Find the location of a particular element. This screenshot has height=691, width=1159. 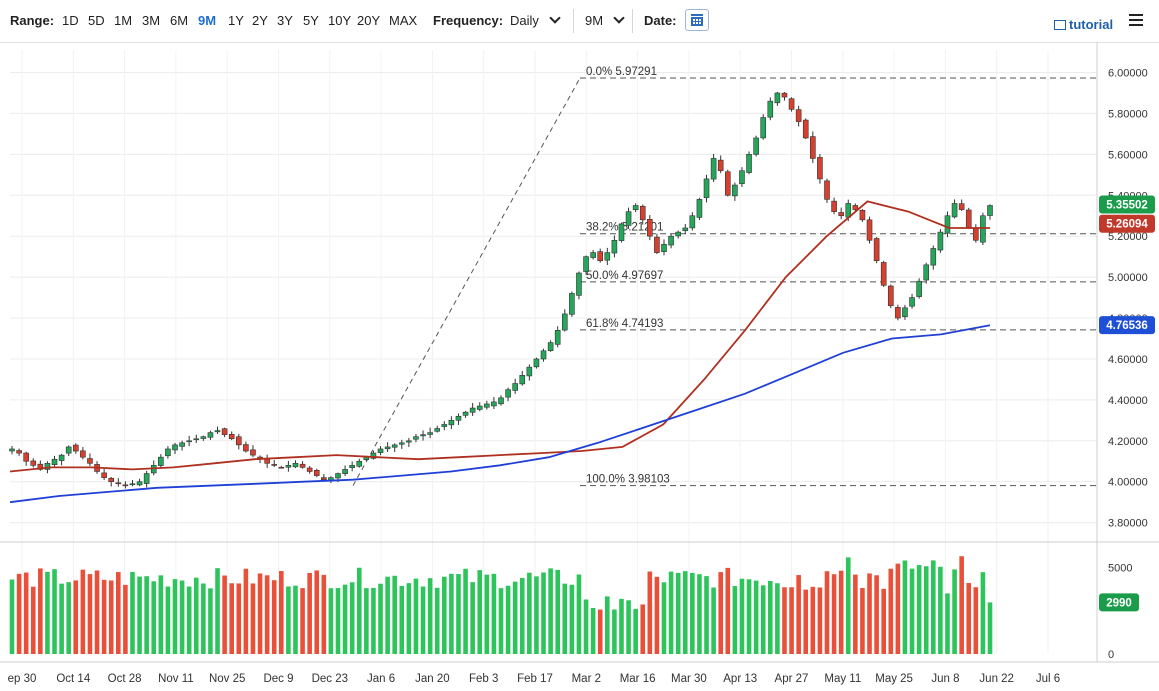

x-tick-label: Dec 9 is located at coordinates (278, 679).